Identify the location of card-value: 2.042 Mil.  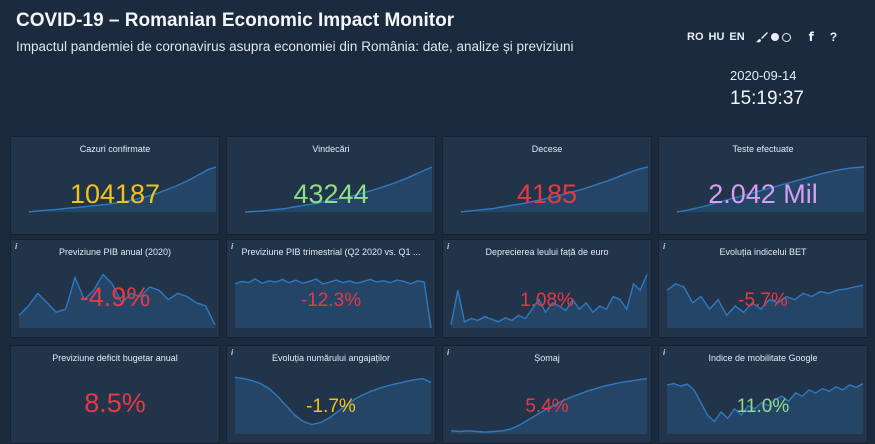
(763, 194).